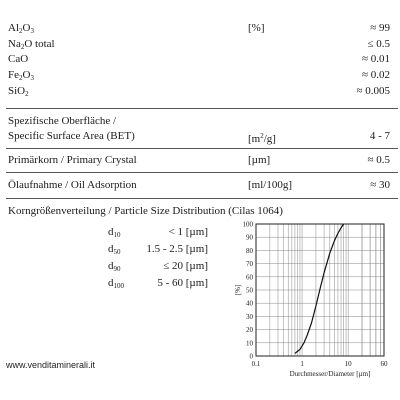 This screenshot has width=400, height=400. What do you see at coordinates (114, 266) in the screenshot?
I see `psd-d-label: d90` at bounding box center [114, 266].